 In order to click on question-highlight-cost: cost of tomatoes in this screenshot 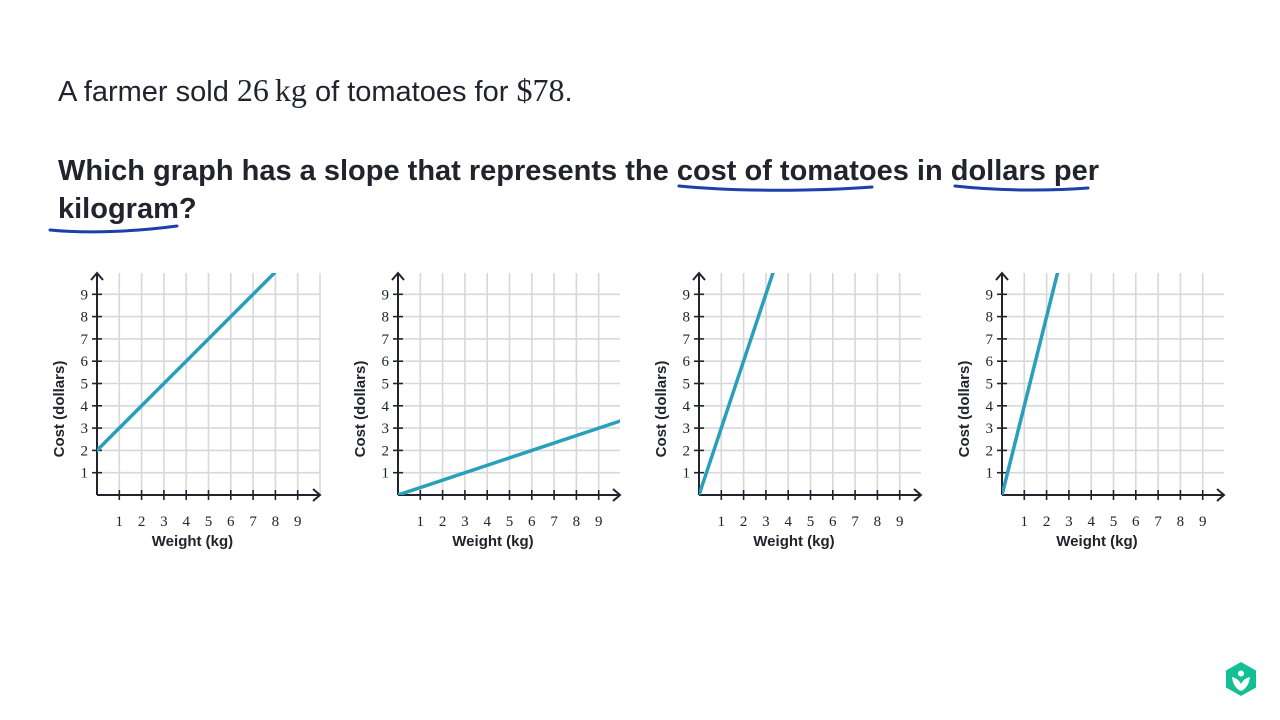, I will do `click(793, 171)`.